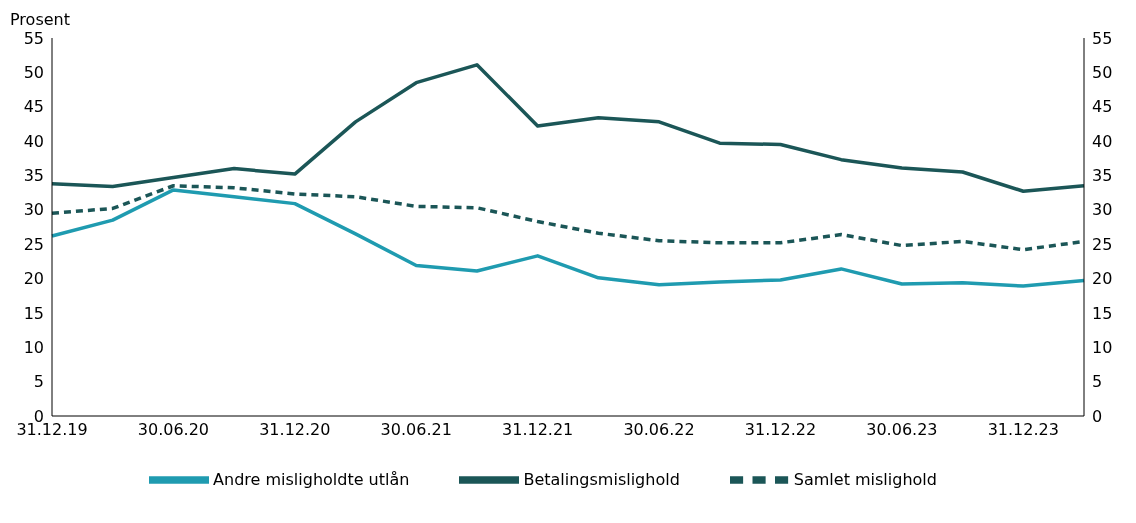 The height and width of the screenshot is (523, 1136). What do you see at coordinates (33, 176) in the screenshot?
I see `y-tick-label: 35` at bounding box center [33, 176].